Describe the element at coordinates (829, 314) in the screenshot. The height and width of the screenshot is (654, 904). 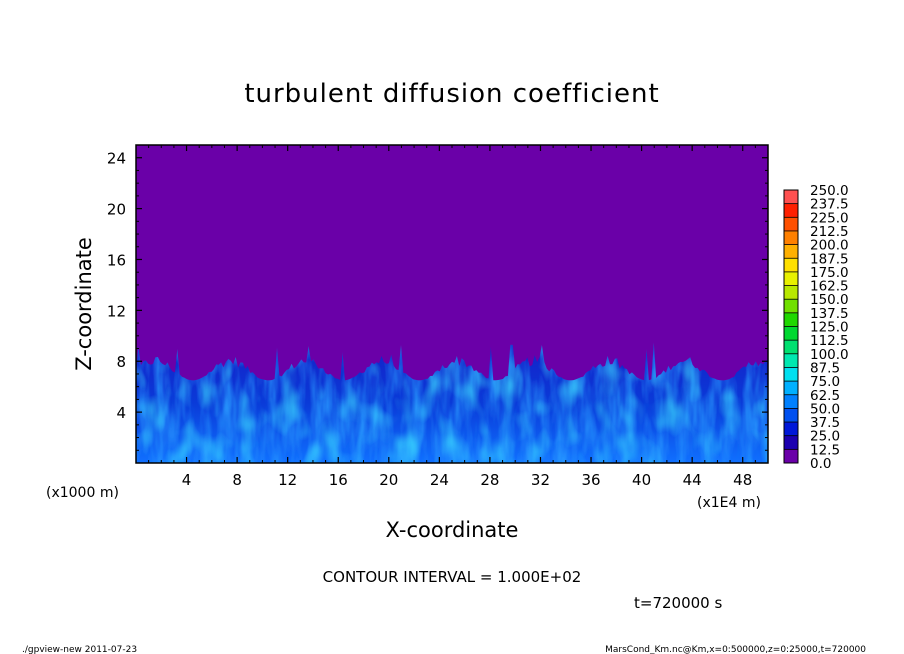
I see `colorbar-label: 137.5` at that location.